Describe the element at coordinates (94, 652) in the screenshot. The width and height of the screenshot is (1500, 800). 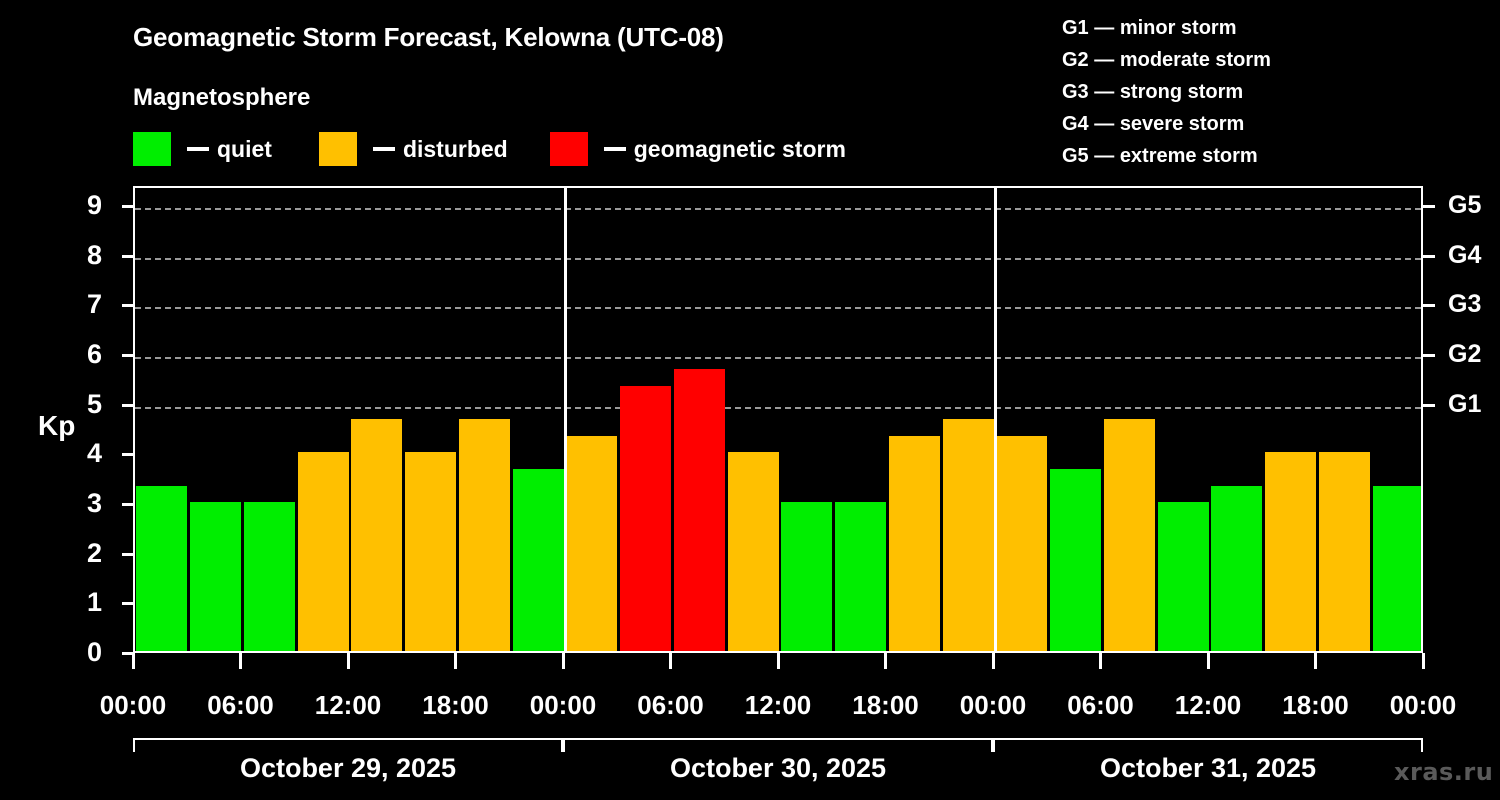
I see `y-tick-label-0: 0` at that location.